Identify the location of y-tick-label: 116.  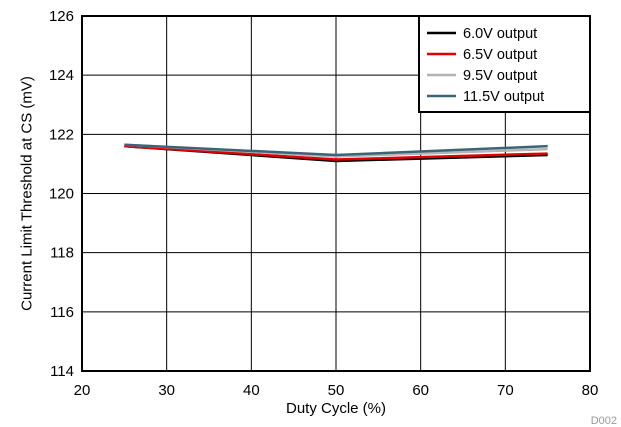
(62, 312).